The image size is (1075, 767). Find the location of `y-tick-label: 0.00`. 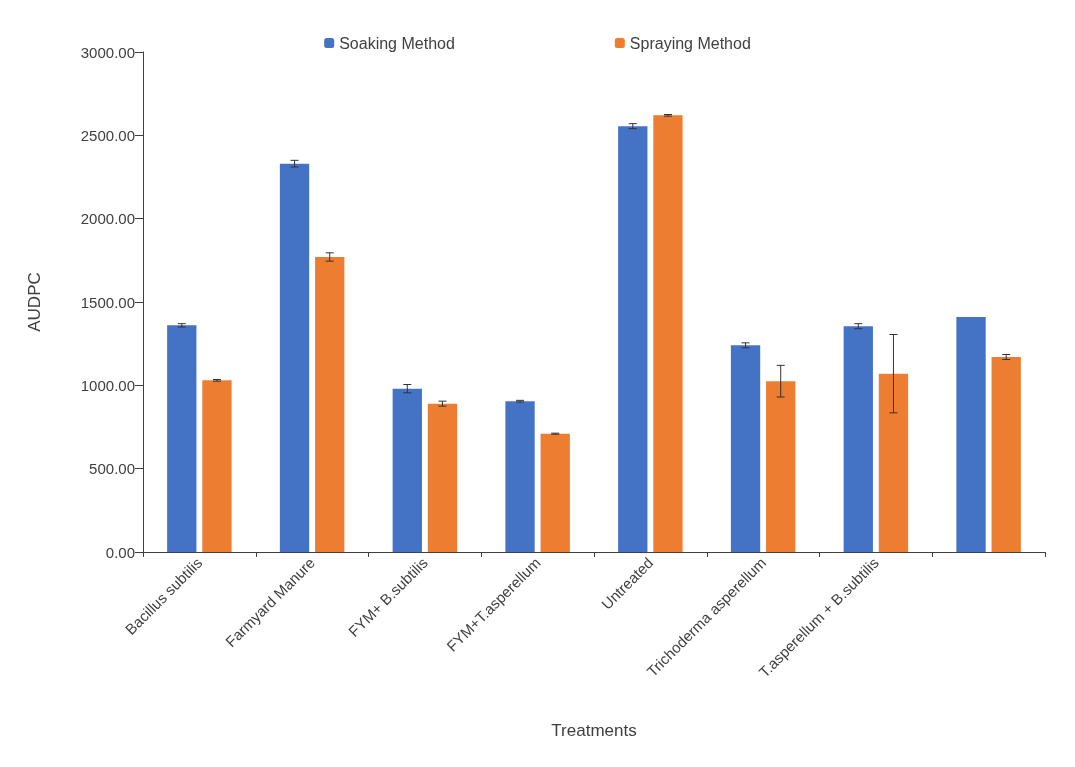

y-tick-label: 0.00 is located at coordinates (120, 552).